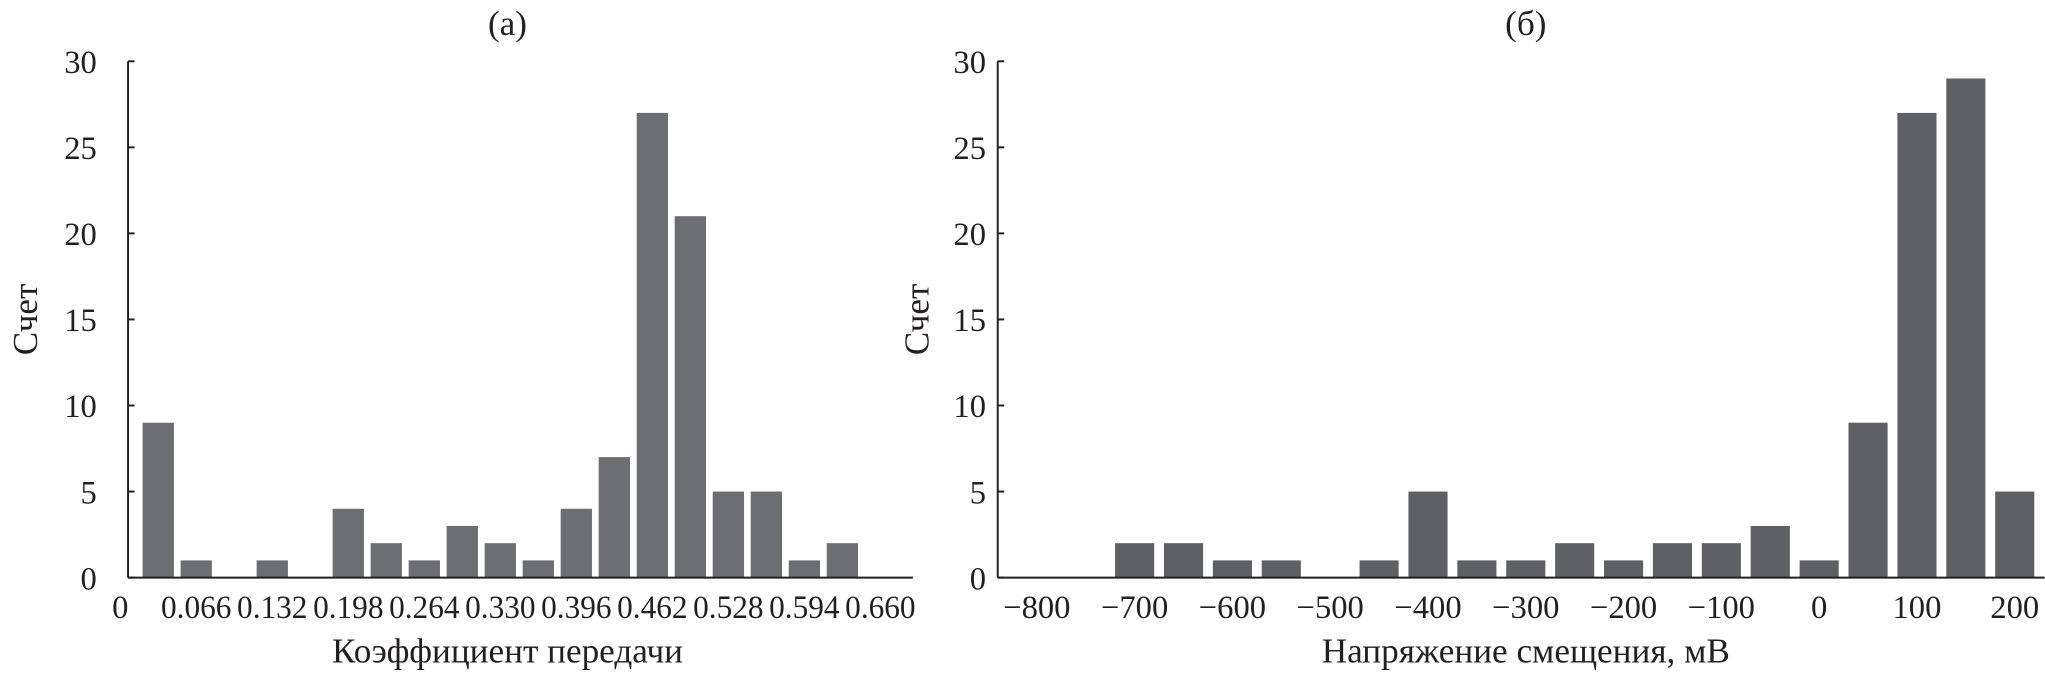 The width and height of the screenshot is (2045, 678). What do you see at coordinates (272, 608) in the screenshot?
I see `x-tick-label: 0.132` at bounding box center [272, 608].